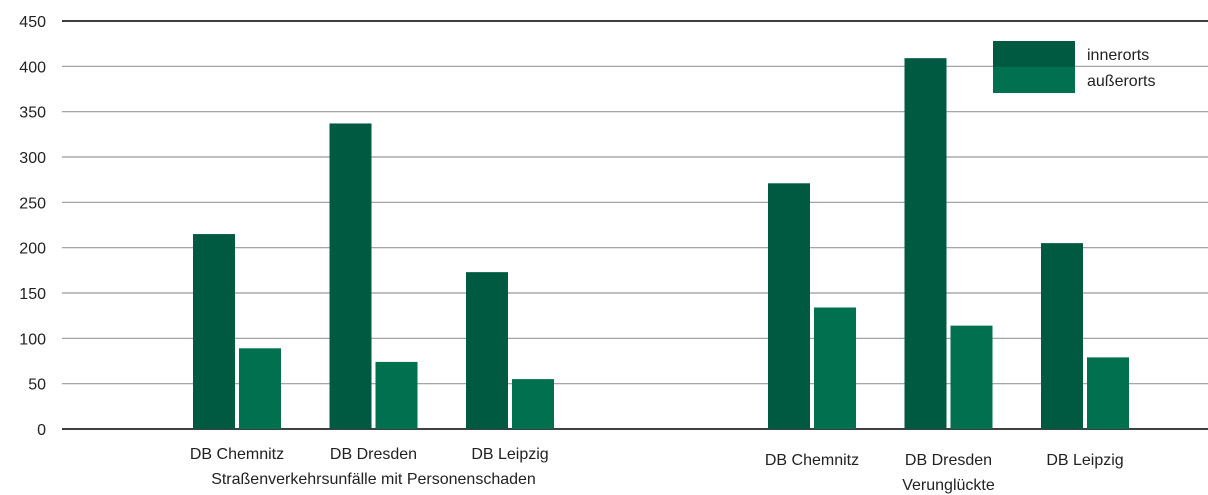  What do you see at coordinates (1118, 55) in the screenshot?
I see `legend-label: innerorts` at bounding box center [1118, 55].